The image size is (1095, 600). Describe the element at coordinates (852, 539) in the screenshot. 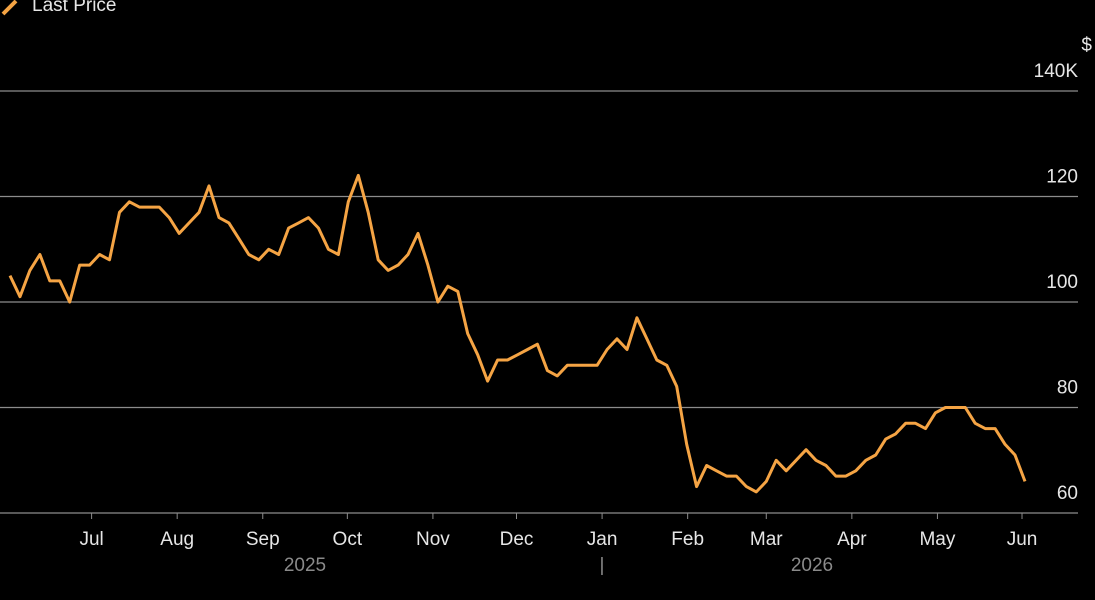

I see `x-tick-label: Apr` at that location.